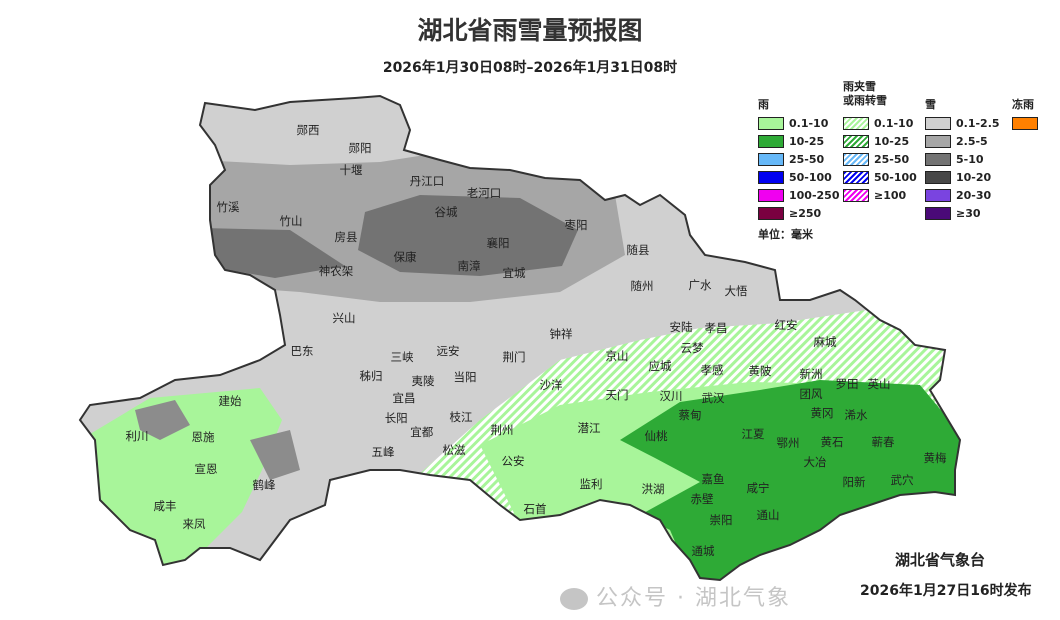  Describe the element at coordinates (716, 328) in the screenshot. I see `city-label: 孝昌` at that location.